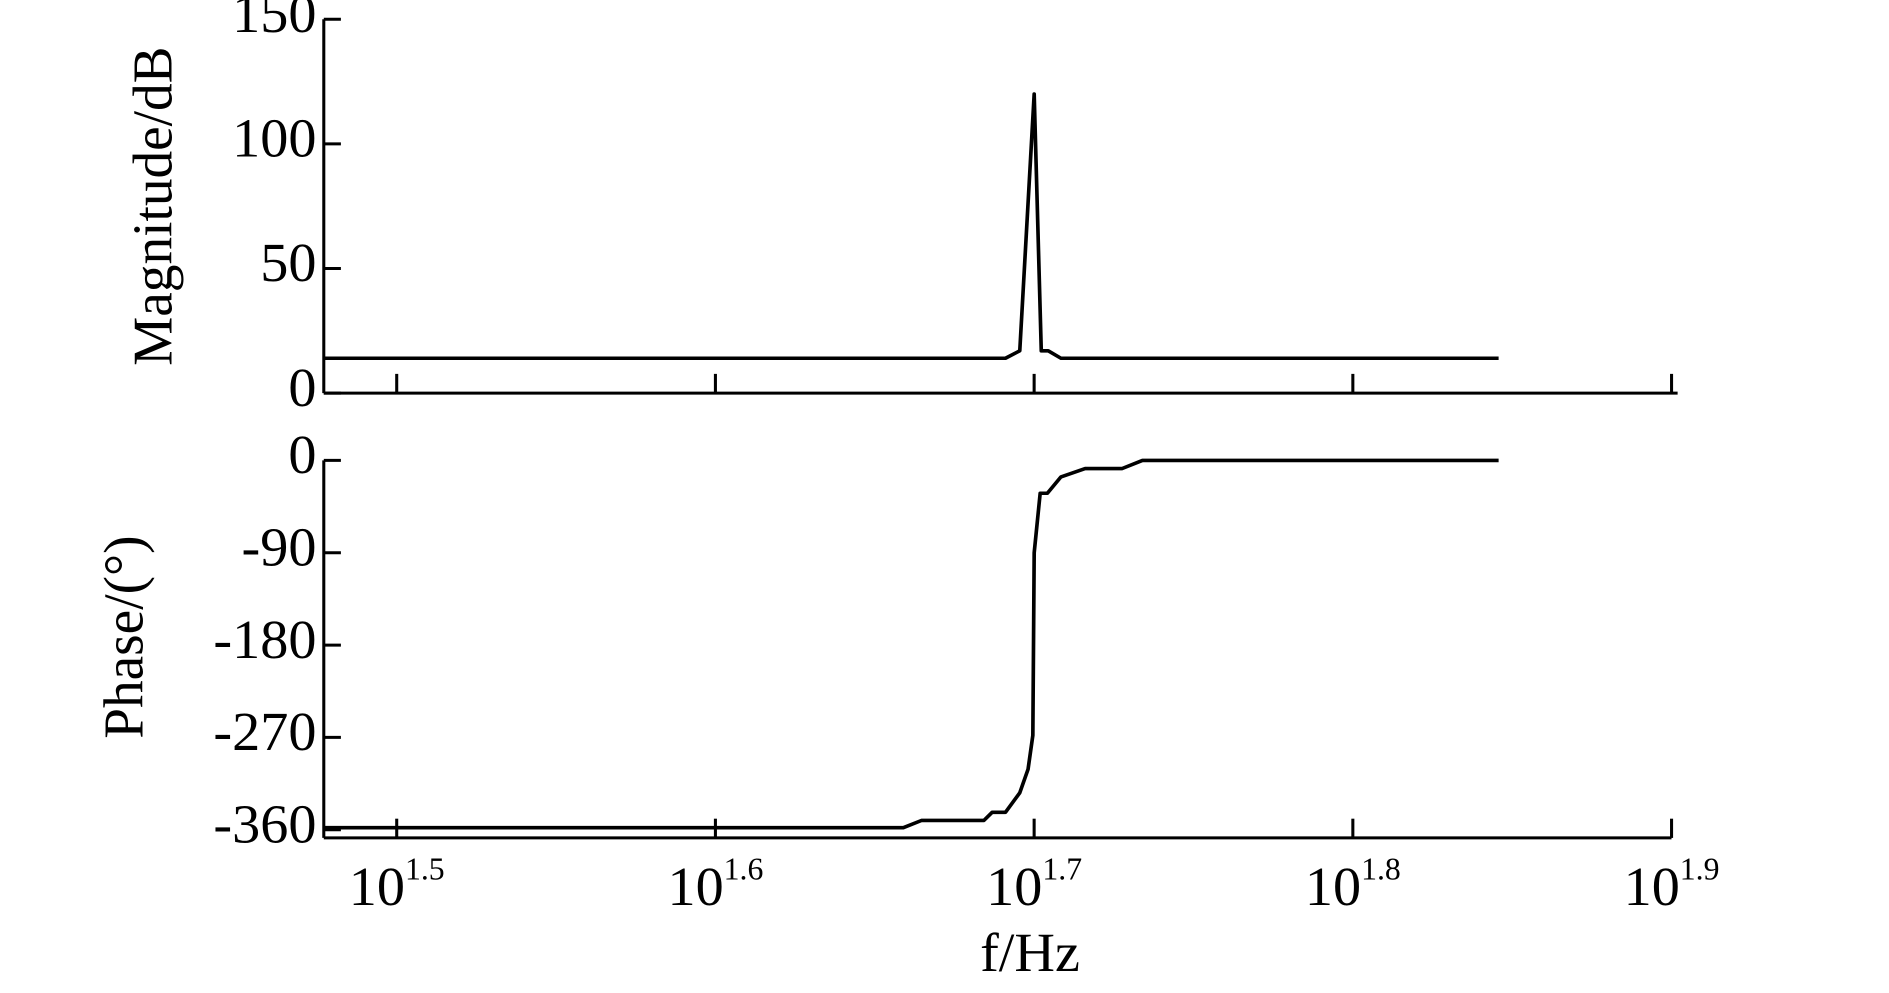 This screenshot has height=993, width=1889. What do you see at coordinates (124, 636) in the screenshot?
I see `y-axis-label: Phase/(°)` at bounding box center [124, 636].